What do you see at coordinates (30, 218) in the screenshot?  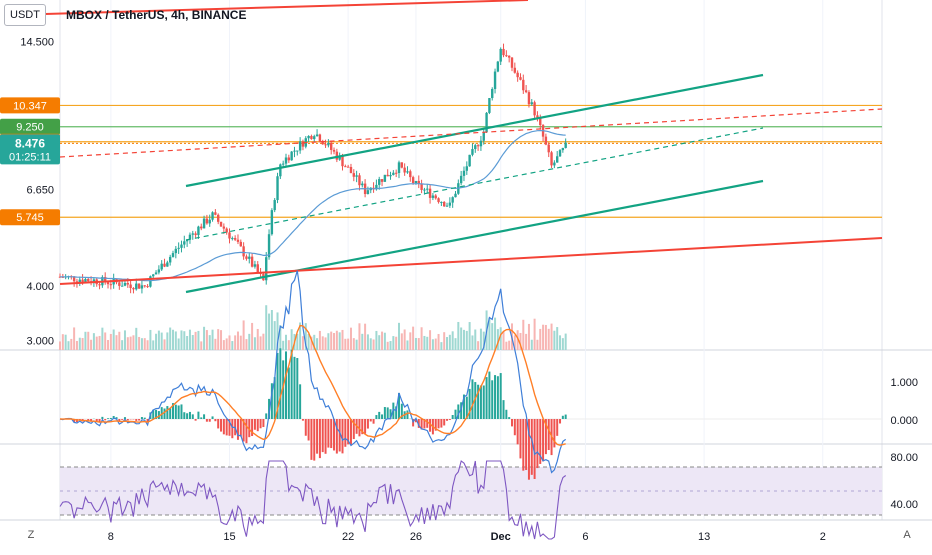 I see `price-level-label: 5.745` at bounding box center [30, 218].